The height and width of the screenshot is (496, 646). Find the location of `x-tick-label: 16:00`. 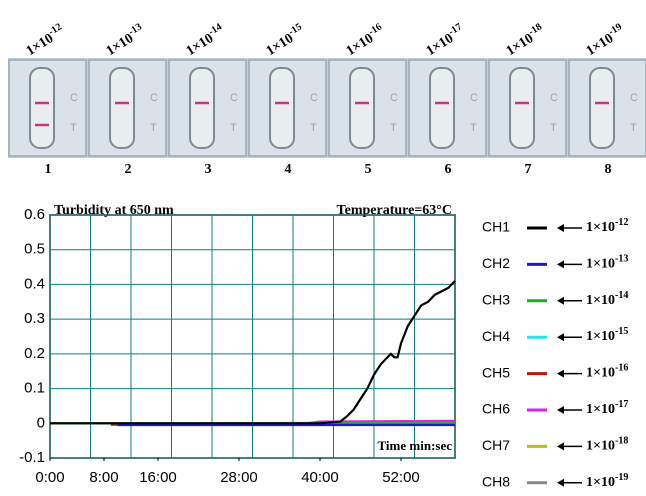

x-tick-label: 16:00 is located at coordinates (158, 477).